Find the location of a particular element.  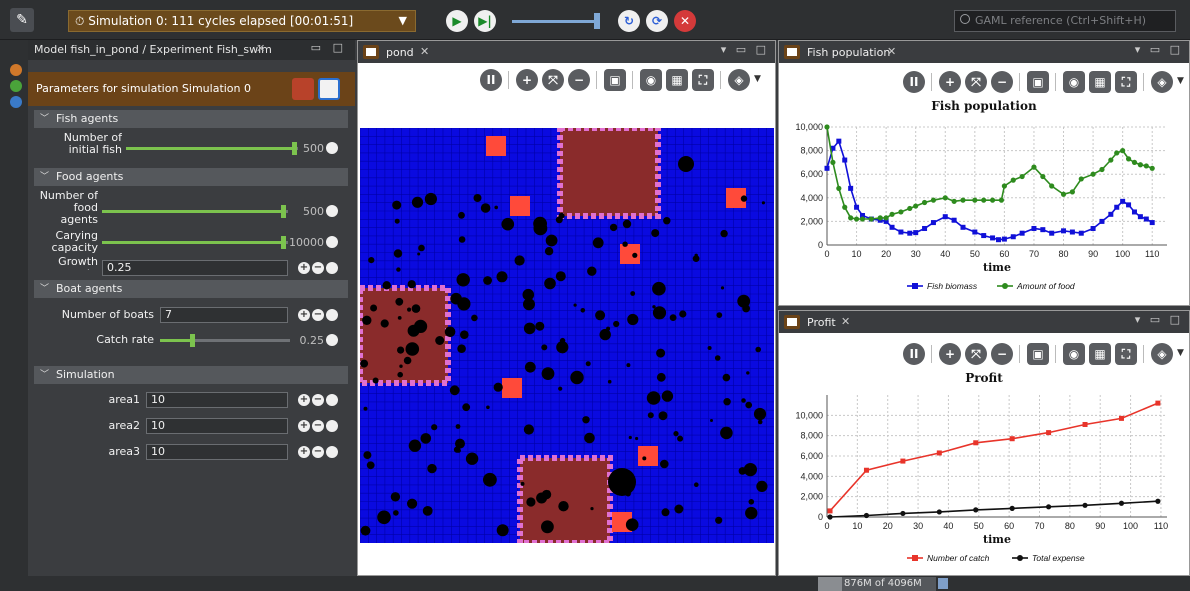

food-agents-slider-handle is located at coordinates (283, 211).